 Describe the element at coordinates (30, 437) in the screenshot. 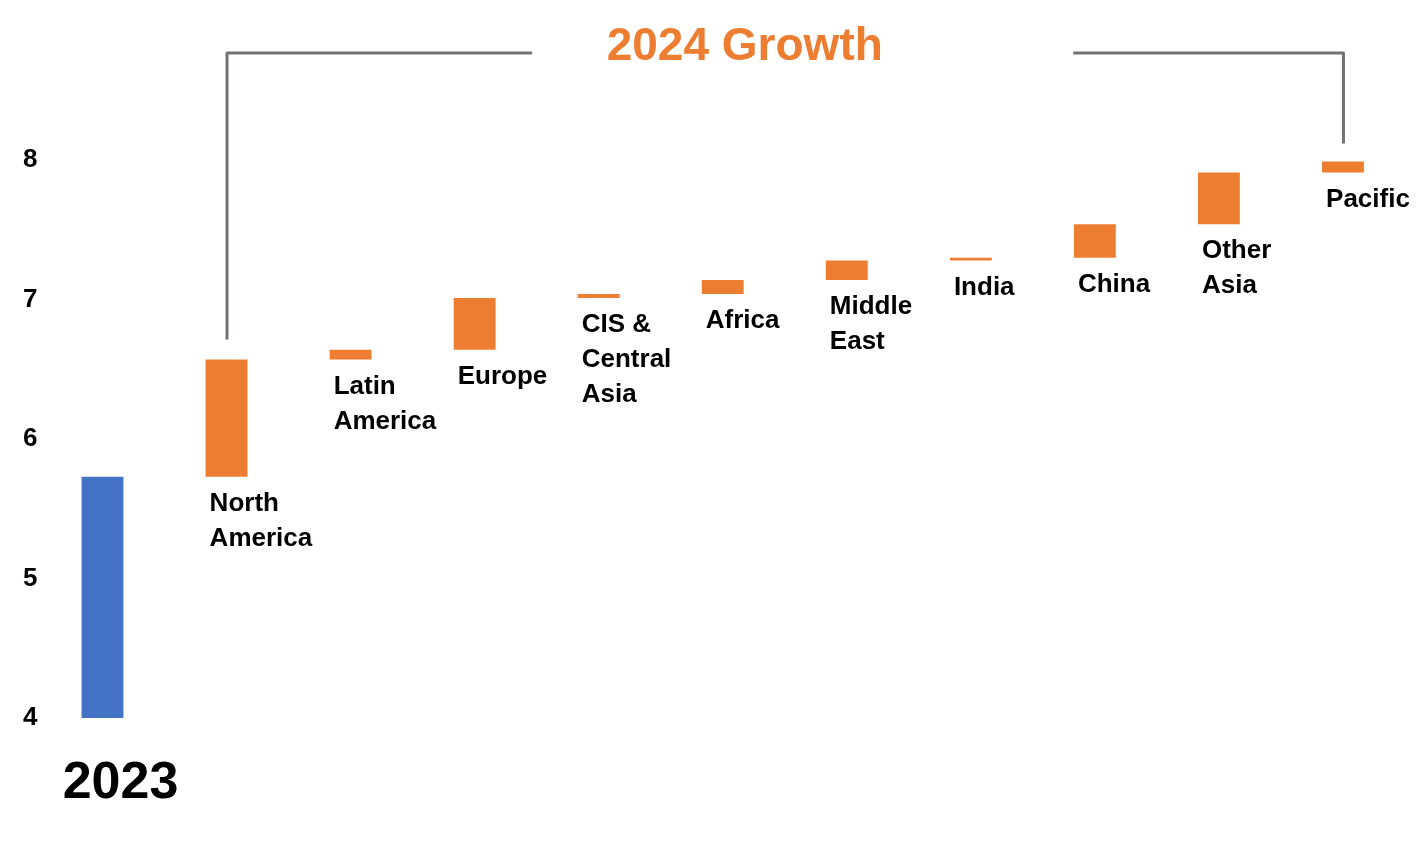

I see `y-tick-label: 6` at that location.